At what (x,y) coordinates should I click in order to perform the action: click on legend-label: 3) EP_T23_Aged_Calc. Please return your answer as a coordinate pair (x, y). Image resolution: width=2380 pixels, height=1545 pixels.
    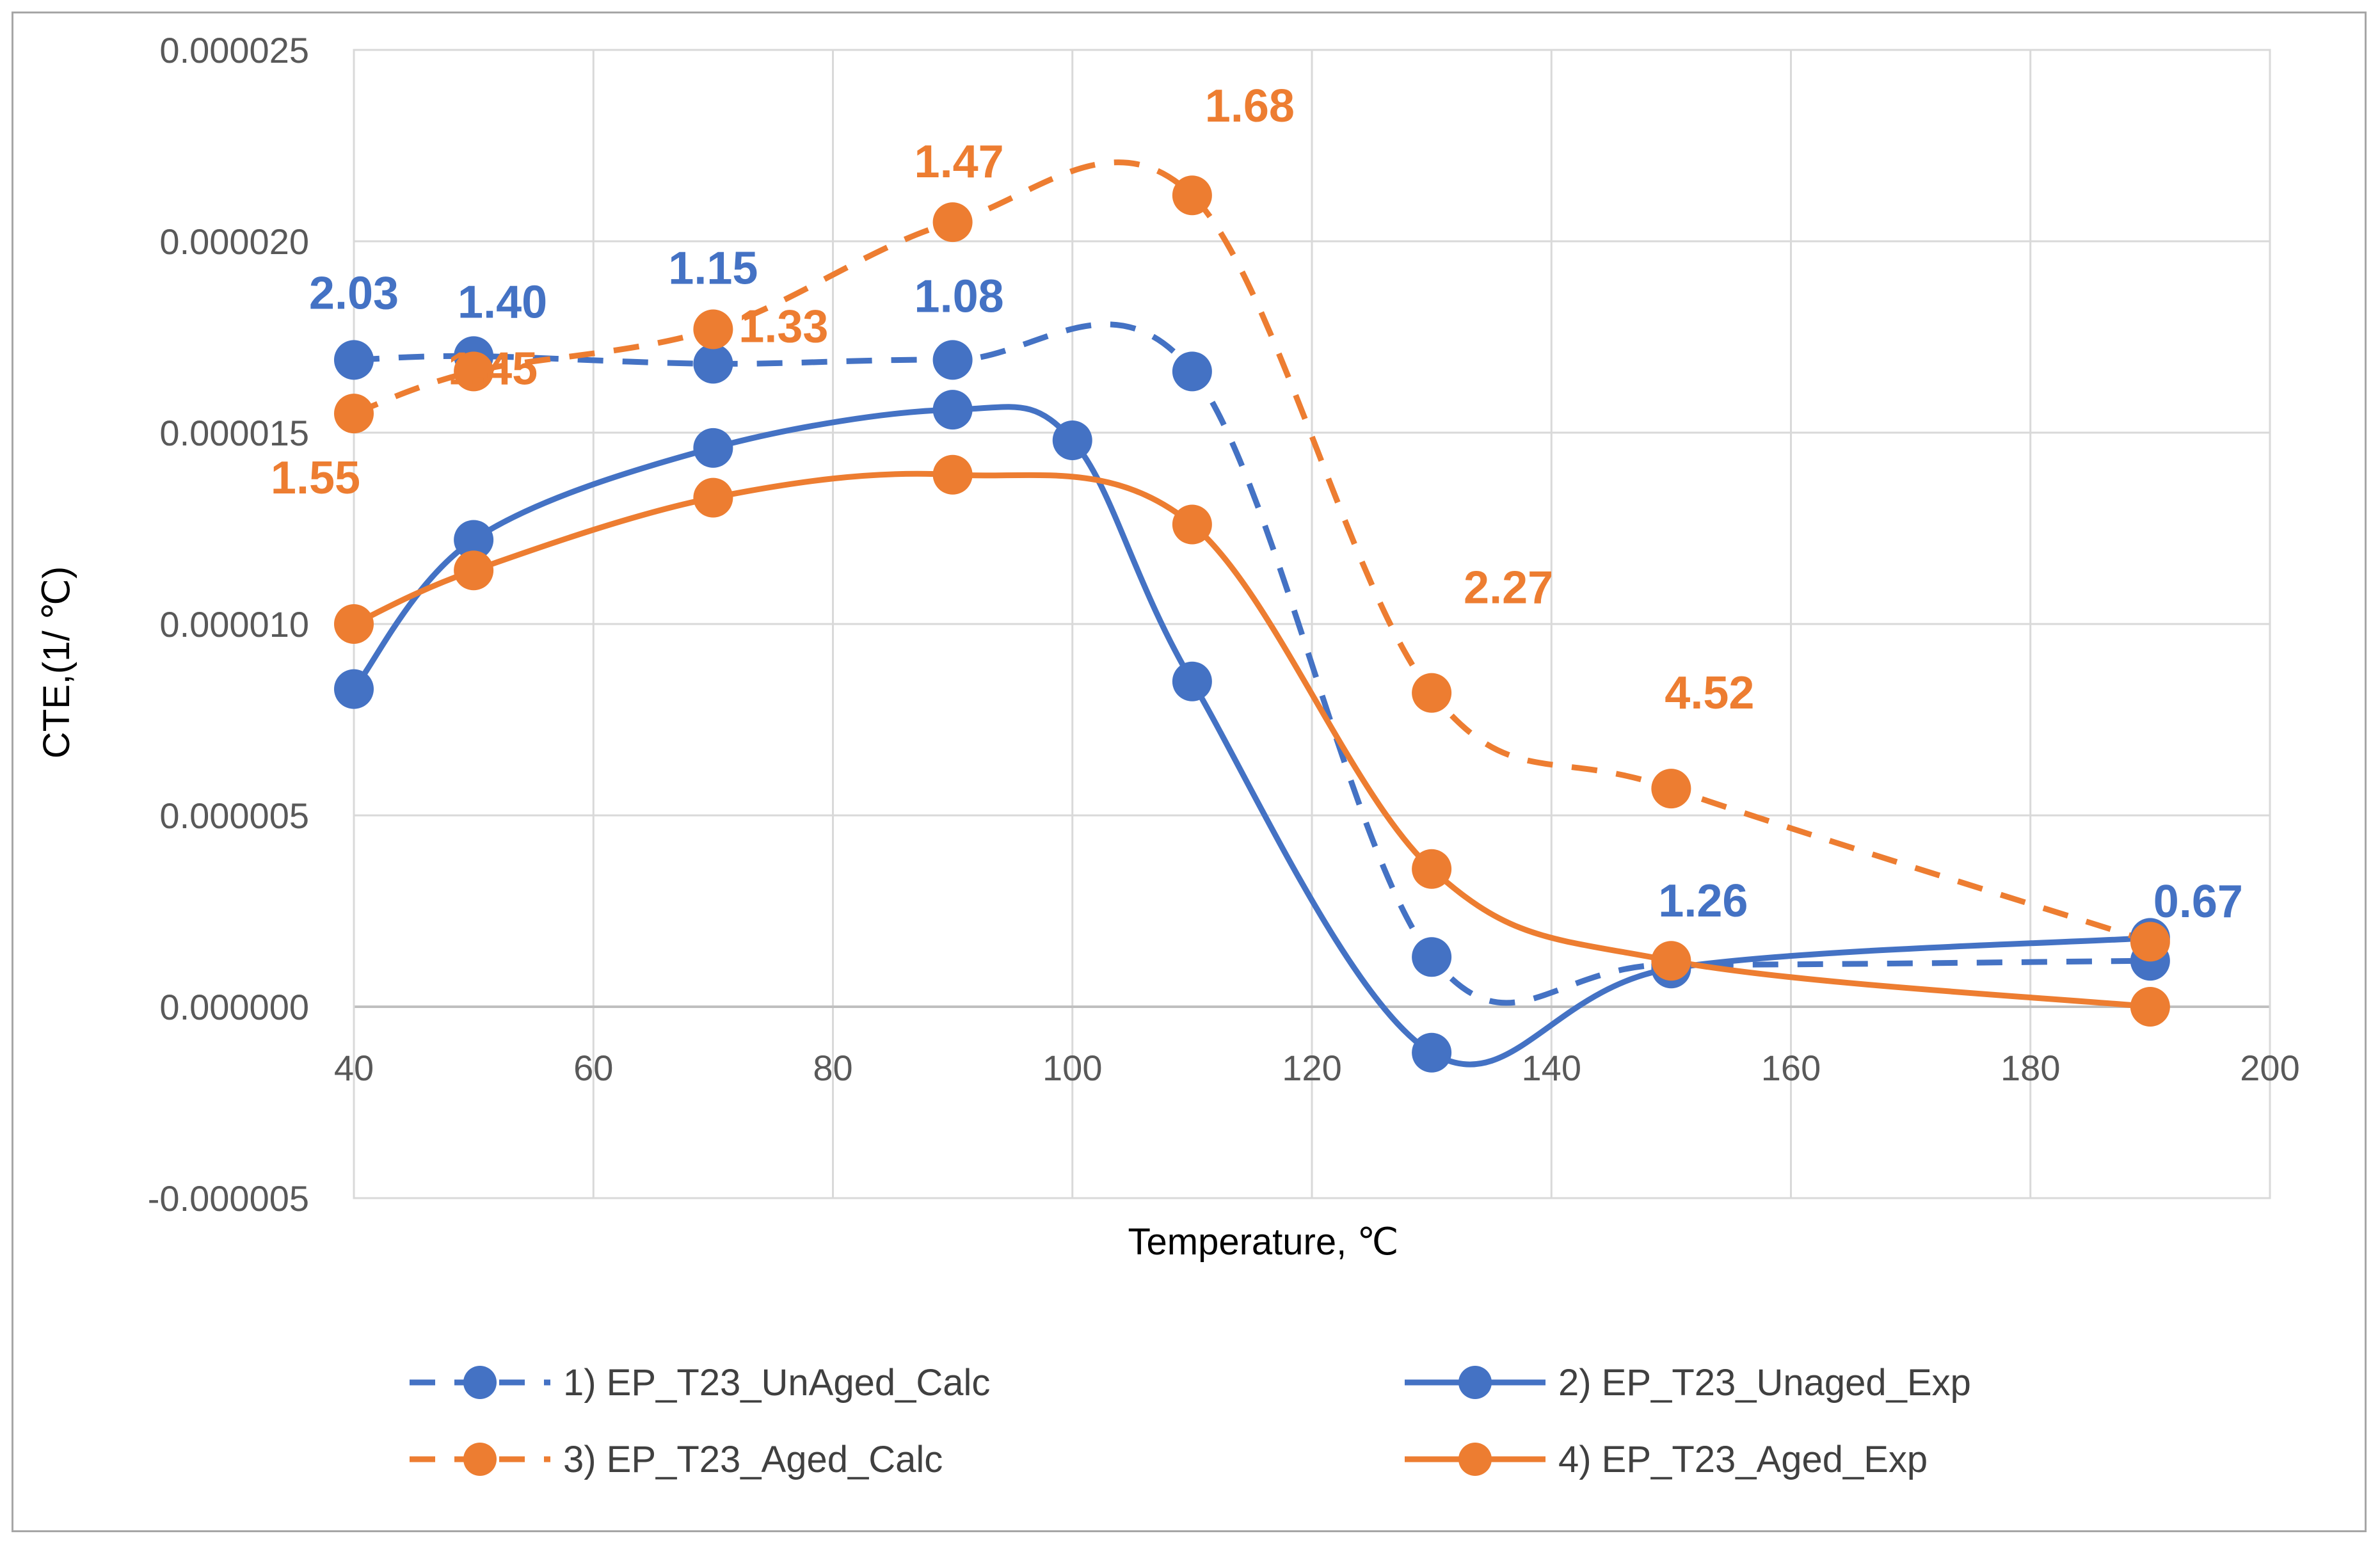
    Looking at the image, I should click on (753, 1459).